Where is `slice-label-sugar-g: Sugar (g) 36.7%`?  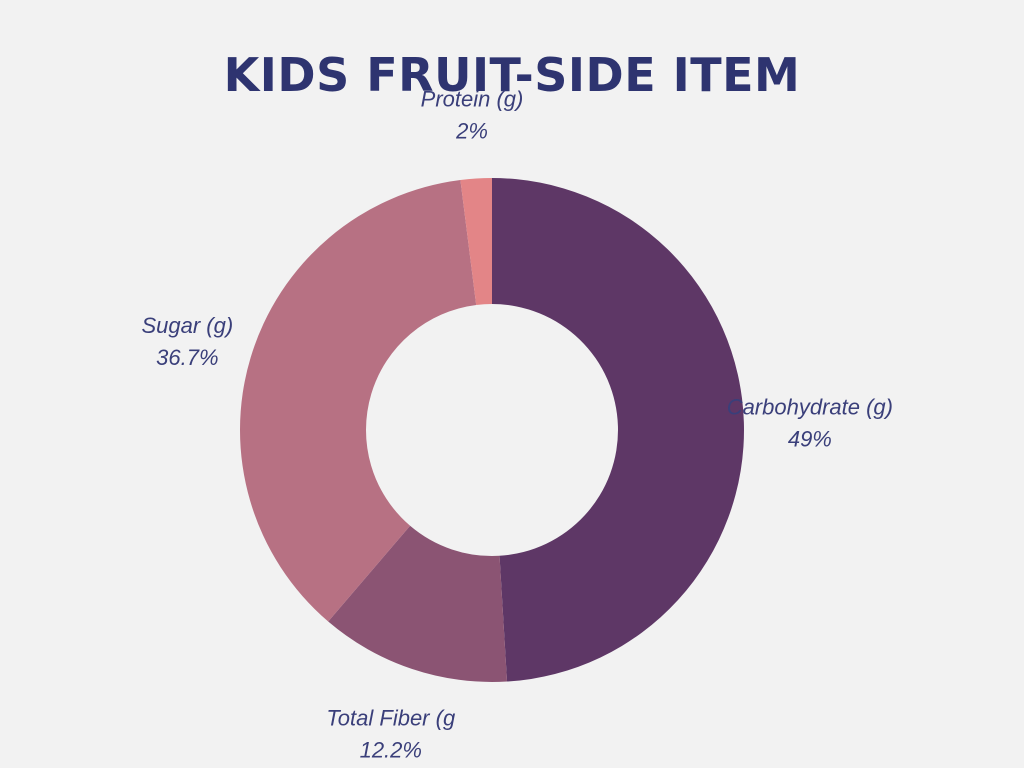 slice-label-sugar-g: Sugar (g) 36.7% is located at coordinates (187, 341).